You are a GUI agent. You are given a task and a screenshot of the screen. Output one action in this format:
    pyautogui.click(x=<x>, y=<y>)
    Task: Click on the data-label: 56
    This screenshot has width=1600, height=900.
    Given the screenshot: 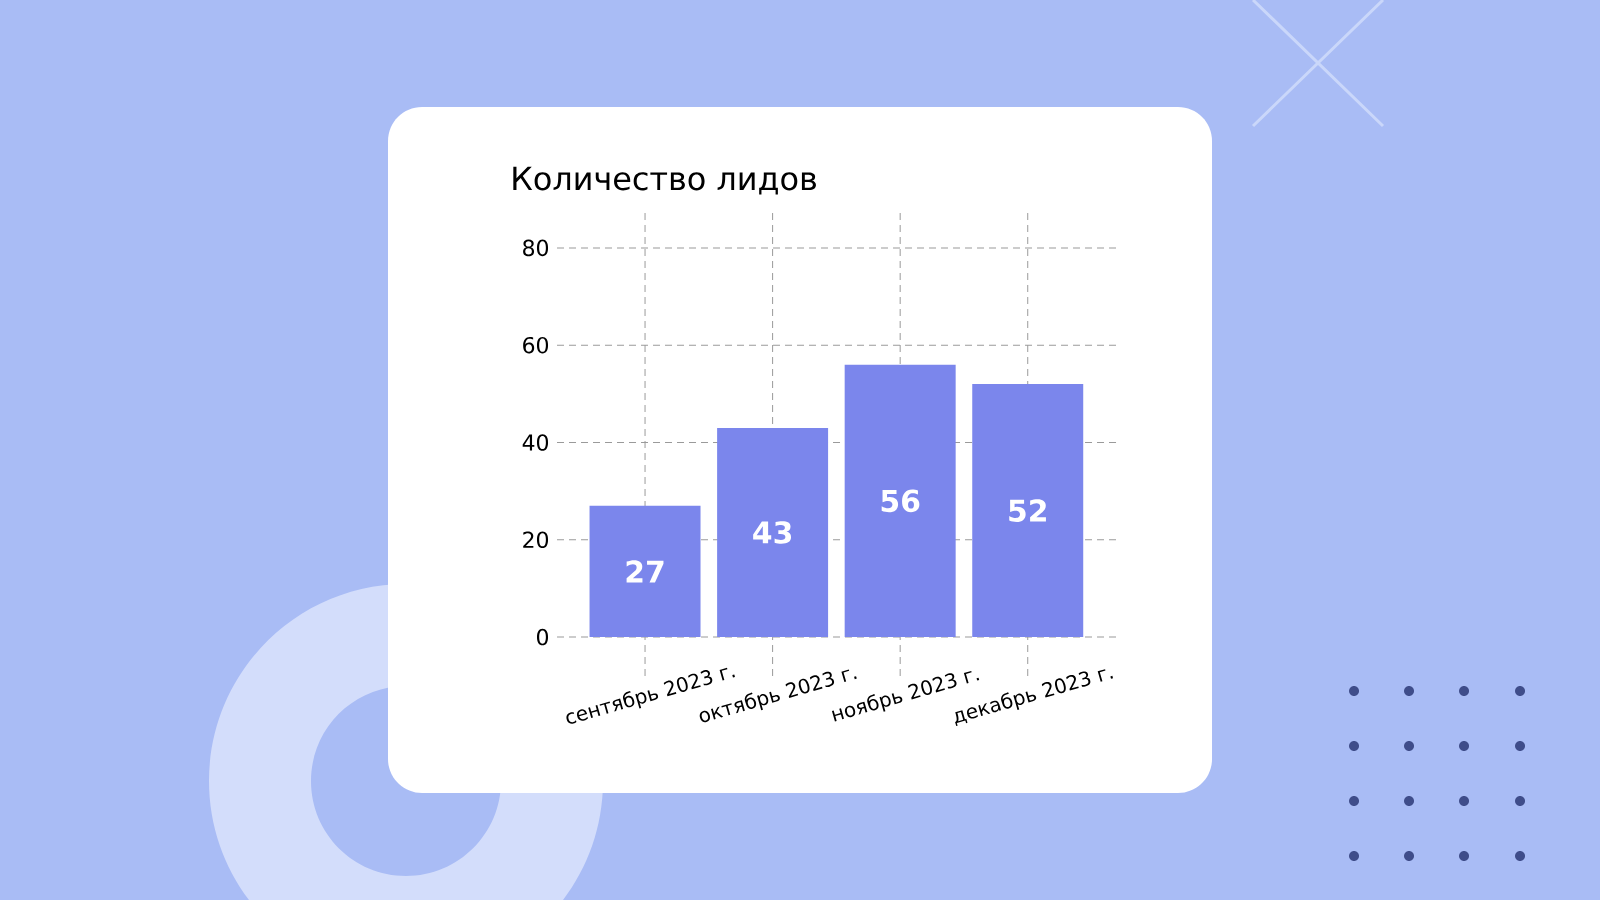 What is the action you would take?
    pyautogui.click(x=900, y=501)
    